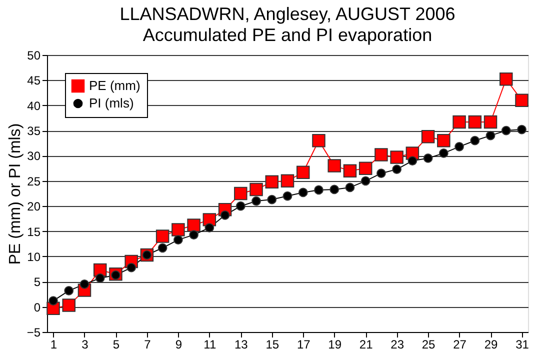  I want to click on x-tick-label: 3, so click(85, 345).